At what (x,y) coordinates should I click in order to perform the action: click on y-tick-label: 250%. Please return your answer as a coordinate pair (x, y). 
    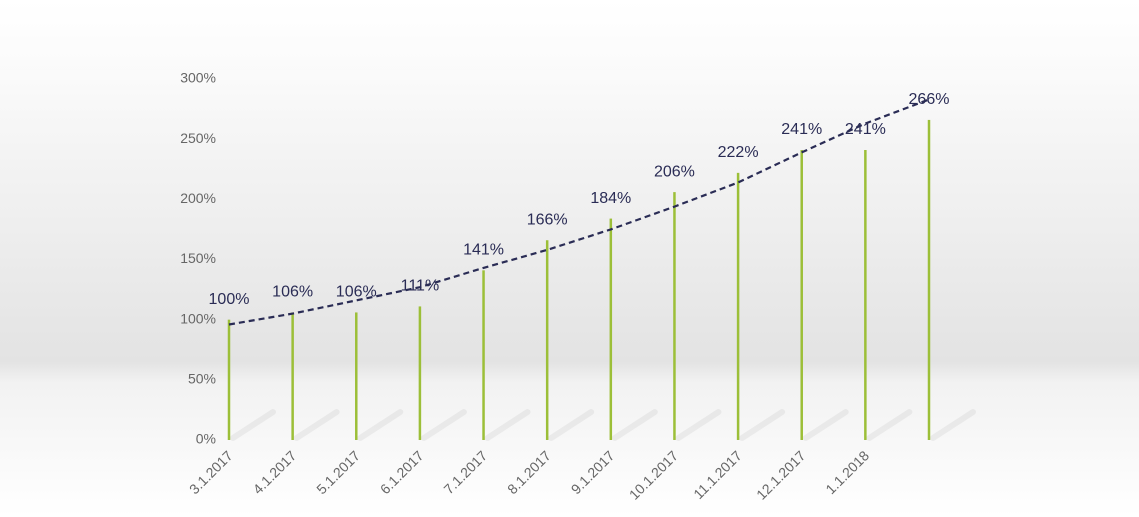
    Looking at the image, I should click on (198, 138).